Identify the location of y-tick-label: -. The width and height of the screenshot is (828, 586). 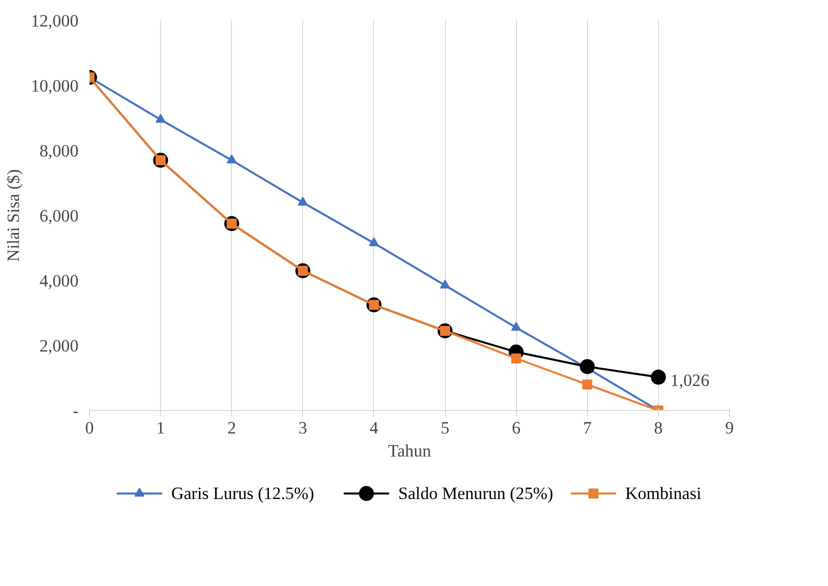
(75, 411).